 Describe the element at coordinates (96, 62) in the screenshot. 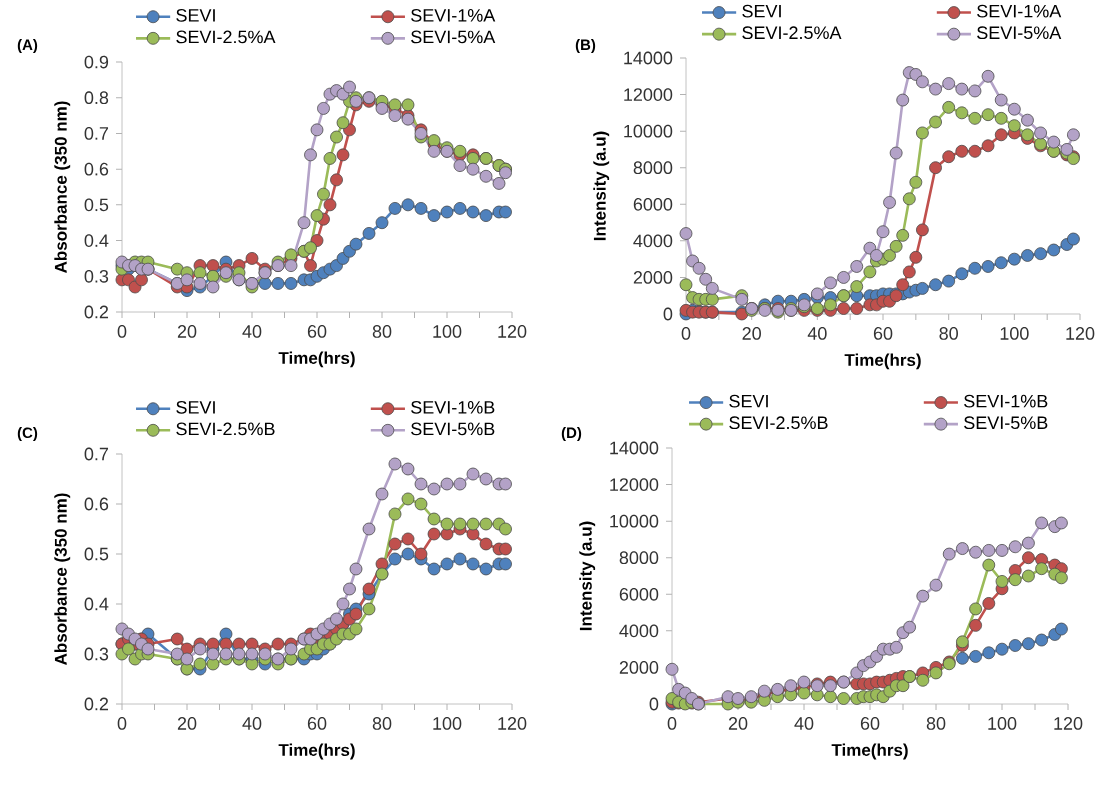

I see `y-tick-label: 0.9` at that location.